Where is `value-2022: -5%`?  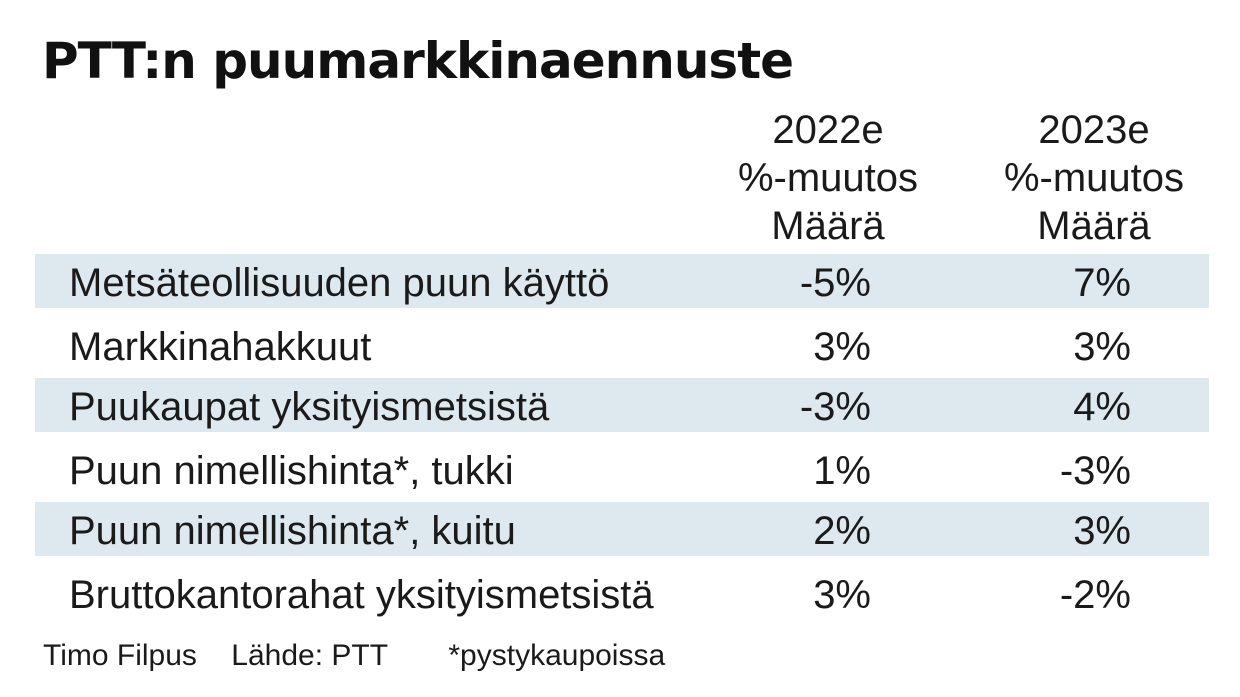
value-2022: -5% is located at coordinates (835, 283).